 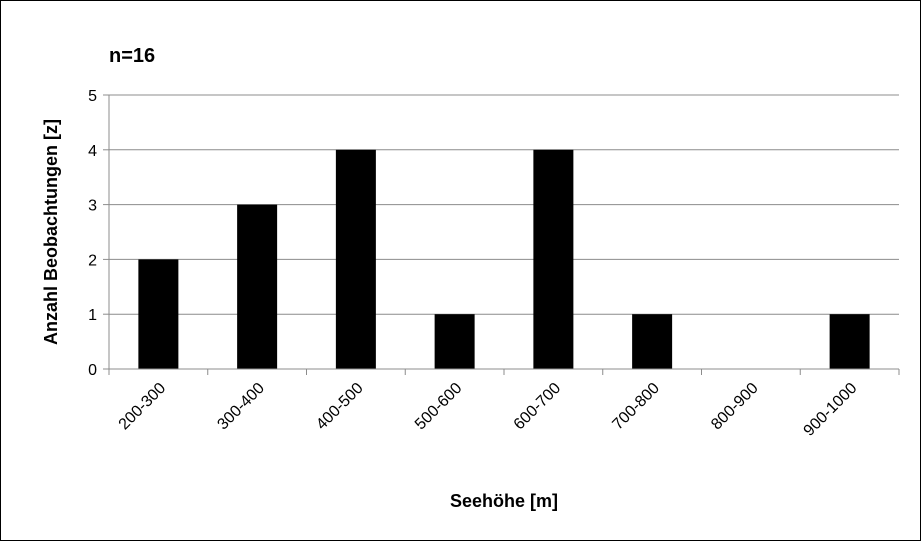 What do you see at coordinates (340, 407) in the screenshot?
I see `x-tick-label-400-500: 400-500` at bounding box center [340, 407].